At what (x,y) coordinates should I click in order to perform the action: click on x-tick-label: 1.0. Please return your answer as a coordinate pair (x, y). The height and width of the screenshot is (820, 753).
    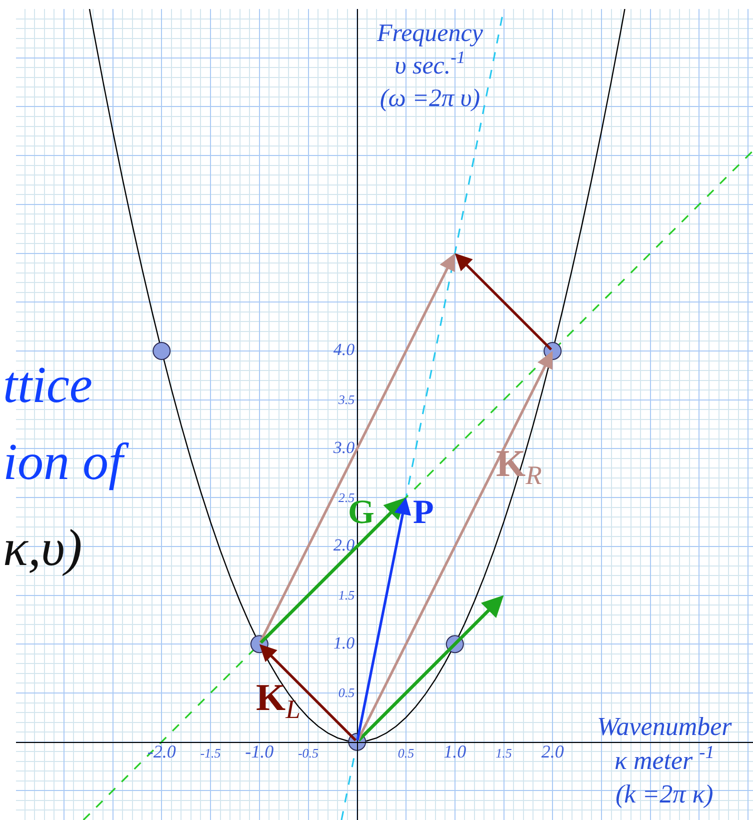
    Looking at the image, I should click on (455, 751).